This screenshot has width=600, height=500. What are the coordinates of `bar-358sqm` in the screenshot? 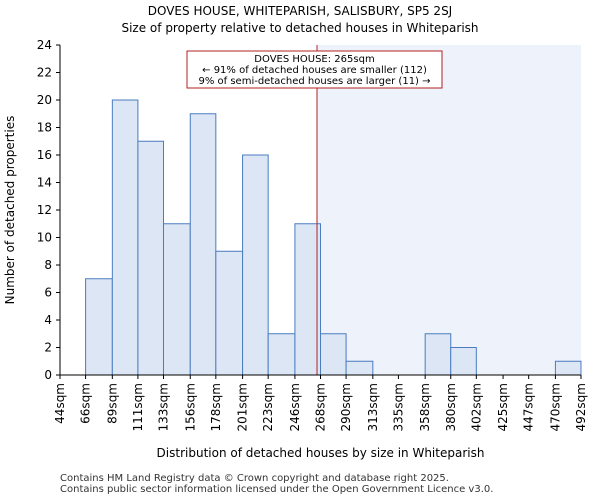 It's located at (438, 354).